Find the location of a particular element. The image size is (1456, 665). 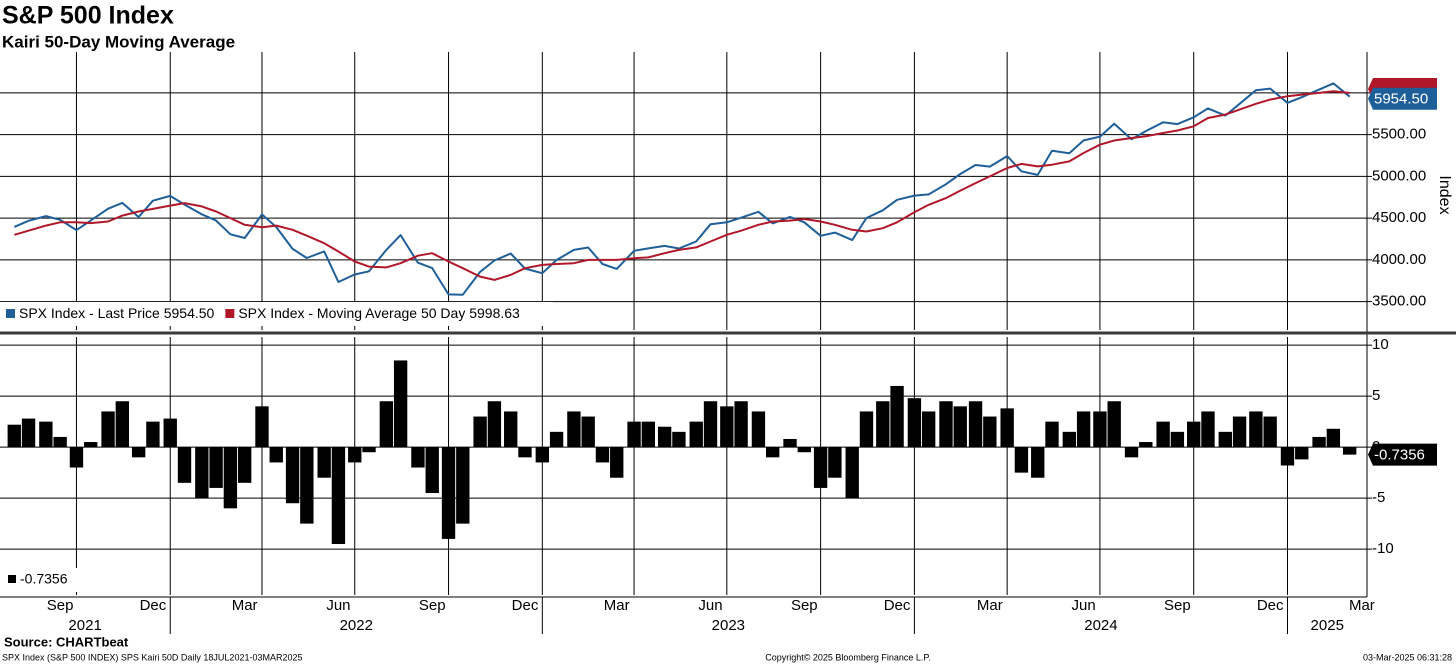

year-label: 2023 is located at coordinates (728, 625).